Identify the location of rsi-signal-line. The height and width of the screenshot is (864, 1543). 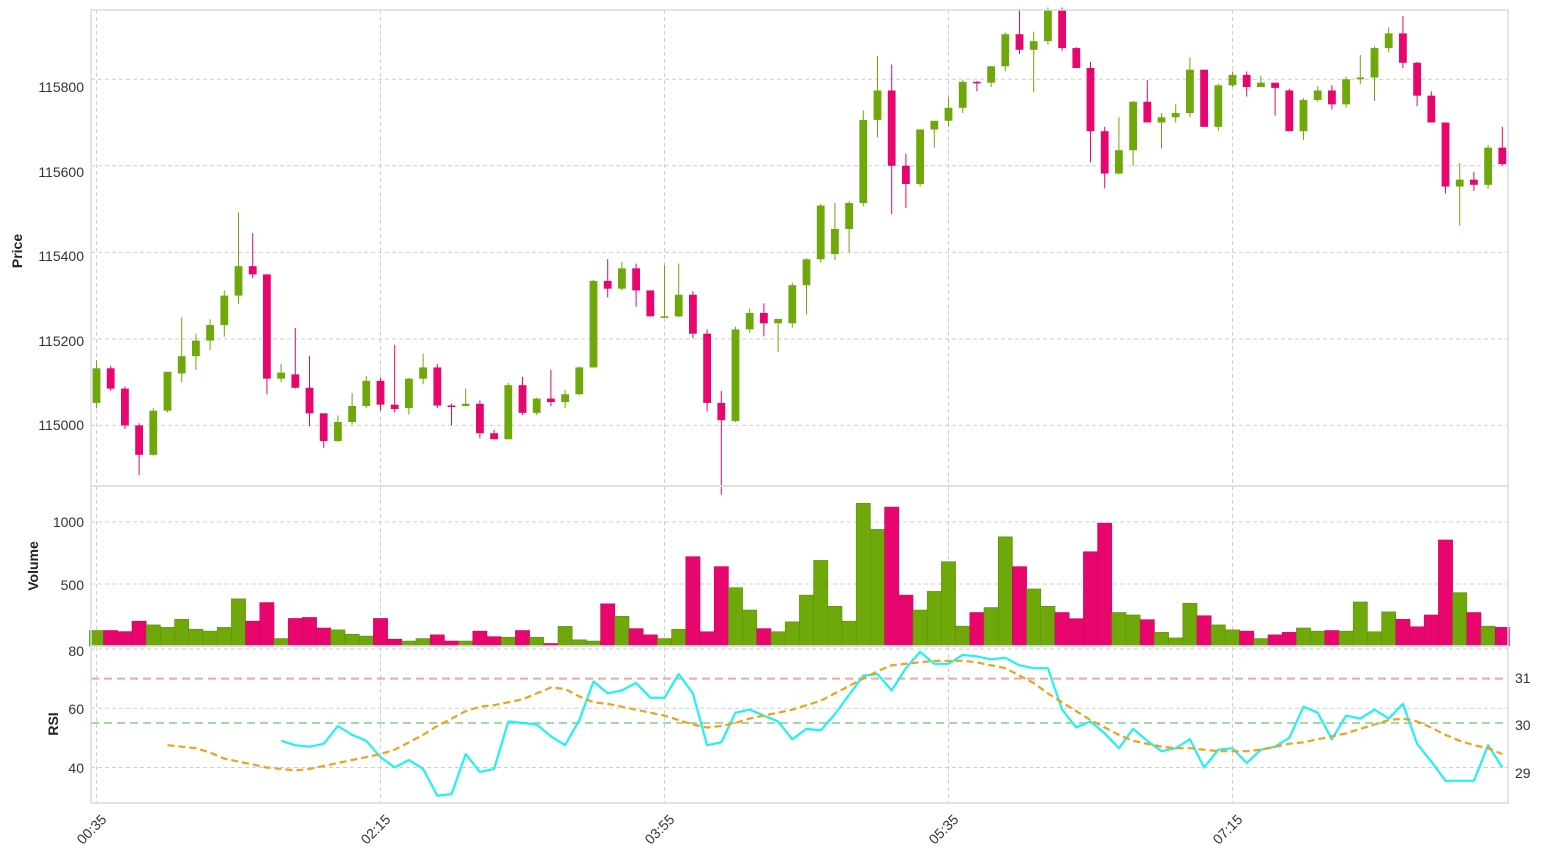
(835, 715).